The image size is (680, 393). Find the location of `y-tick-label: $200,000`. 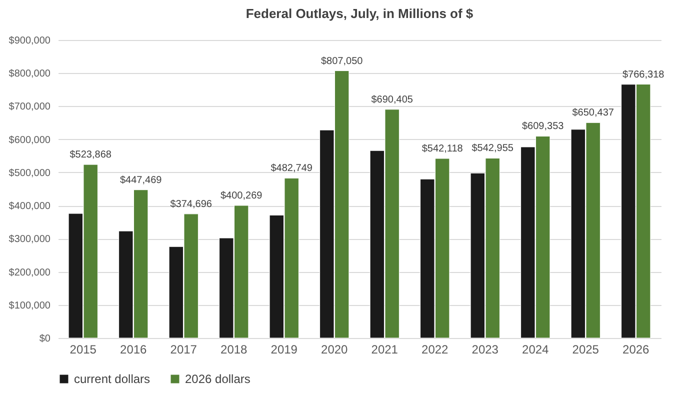

y-tick-label: $200,000 is located at coordinates (29, 272).